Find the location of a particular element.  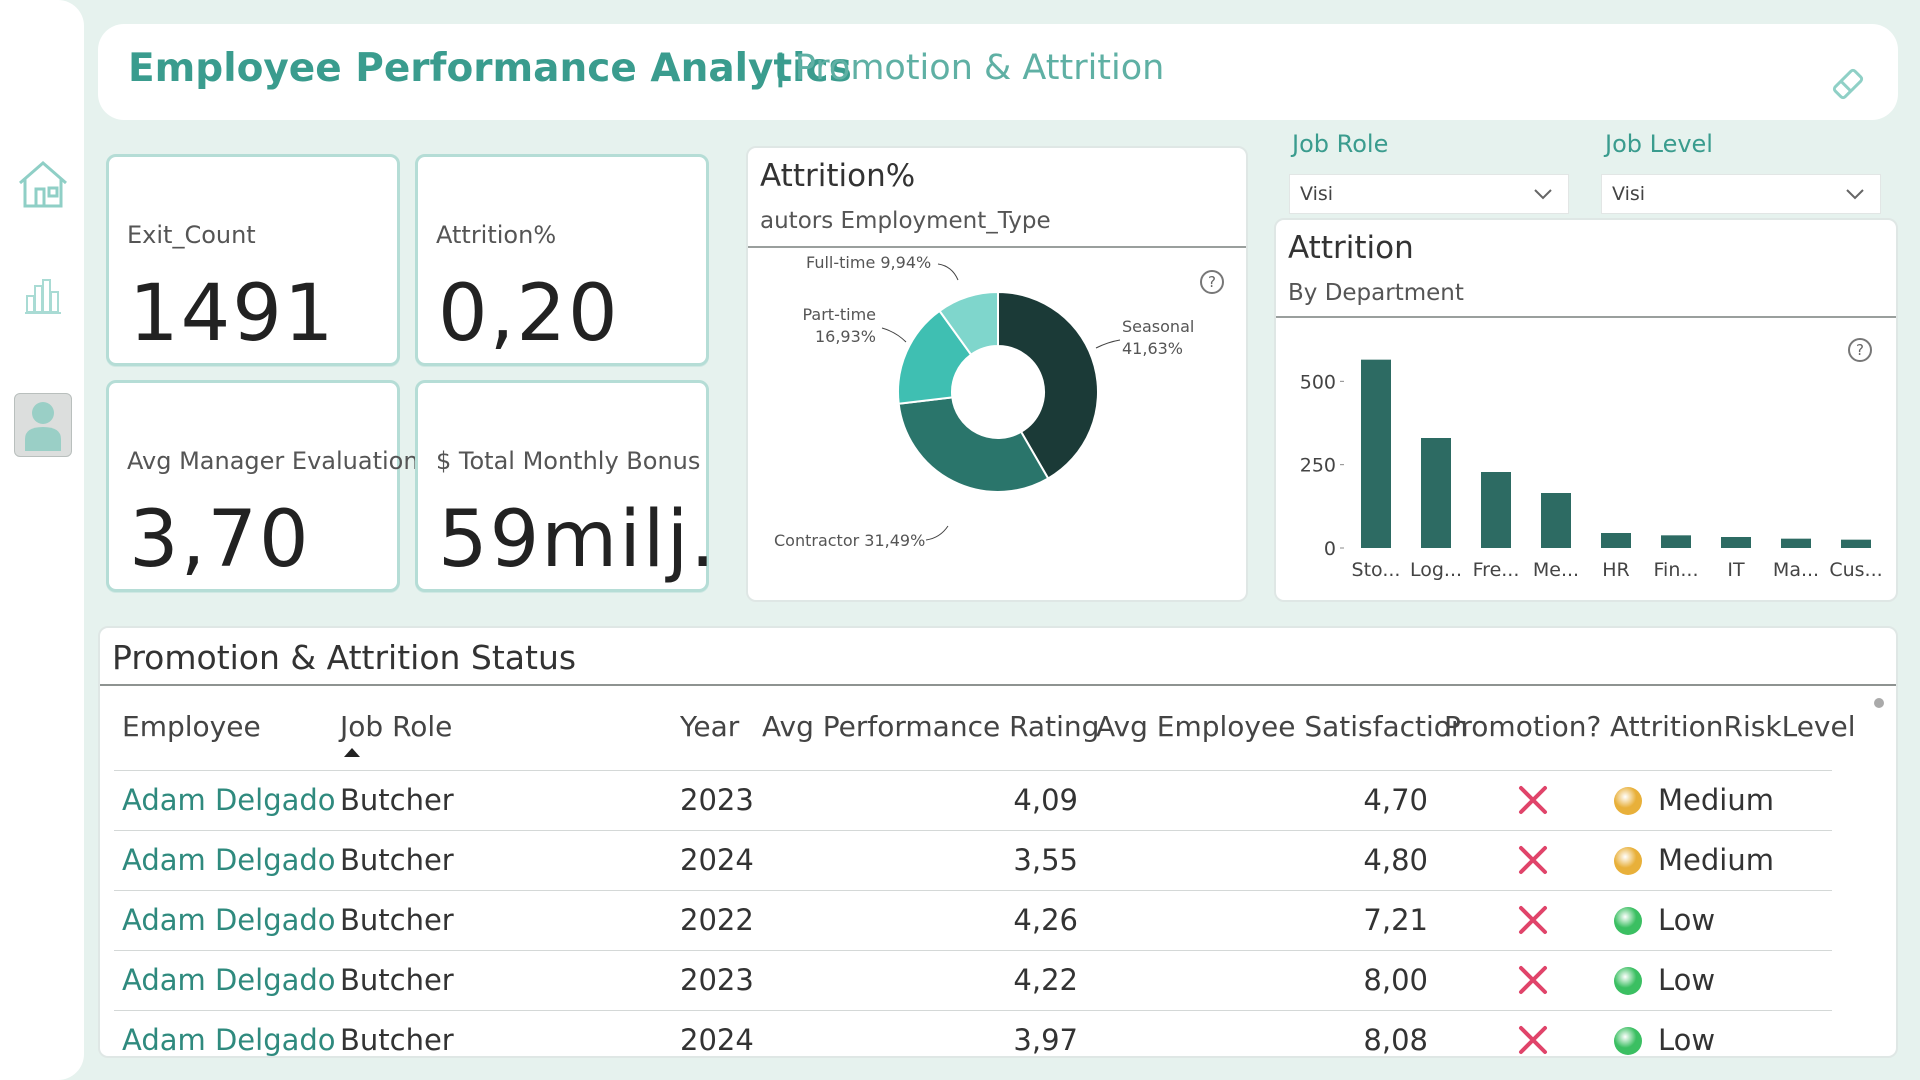

y-tick-label: 0 is located at coordinates (1330, 549).